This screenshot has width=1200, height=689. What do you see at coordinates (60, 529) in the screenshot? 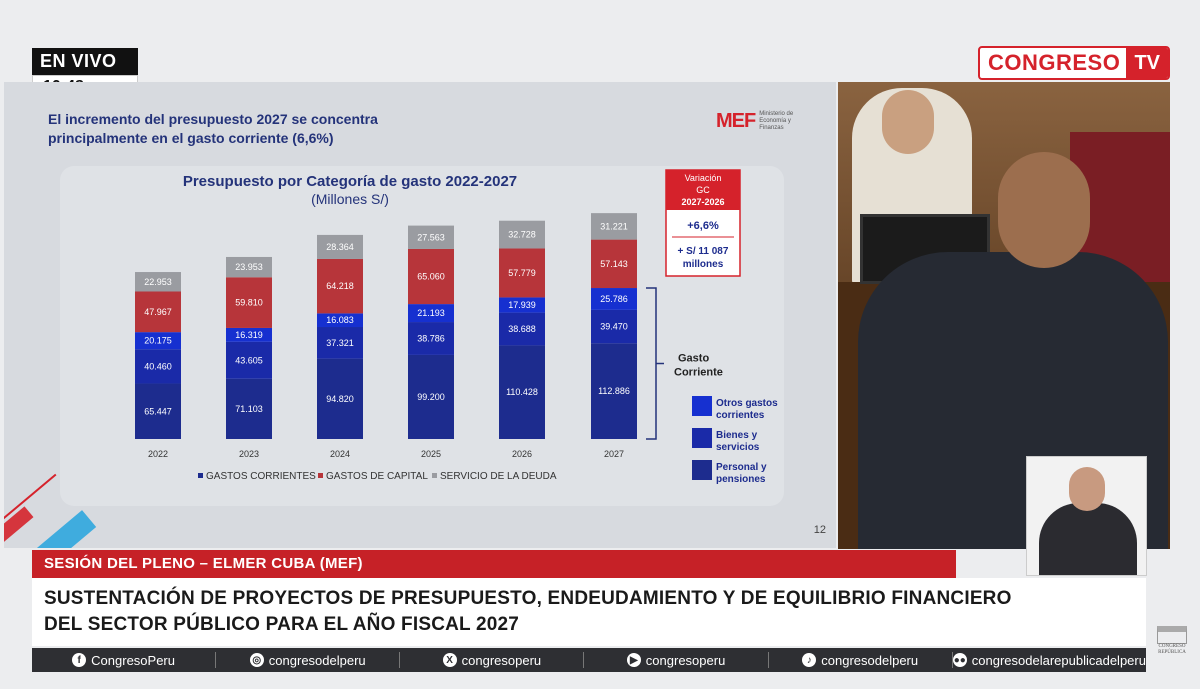
I see `slide-decoration-blue` at bounding box center [60, 529].